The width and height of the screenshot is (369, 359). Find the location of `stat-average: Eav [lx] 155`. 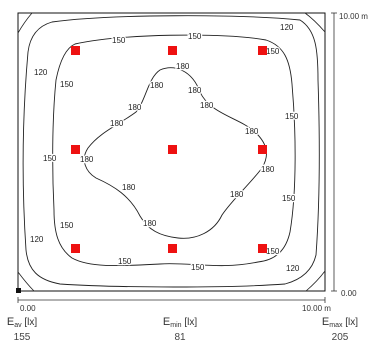

stat-average: Eav [lx] 155 is located at coordinates (22, 330).